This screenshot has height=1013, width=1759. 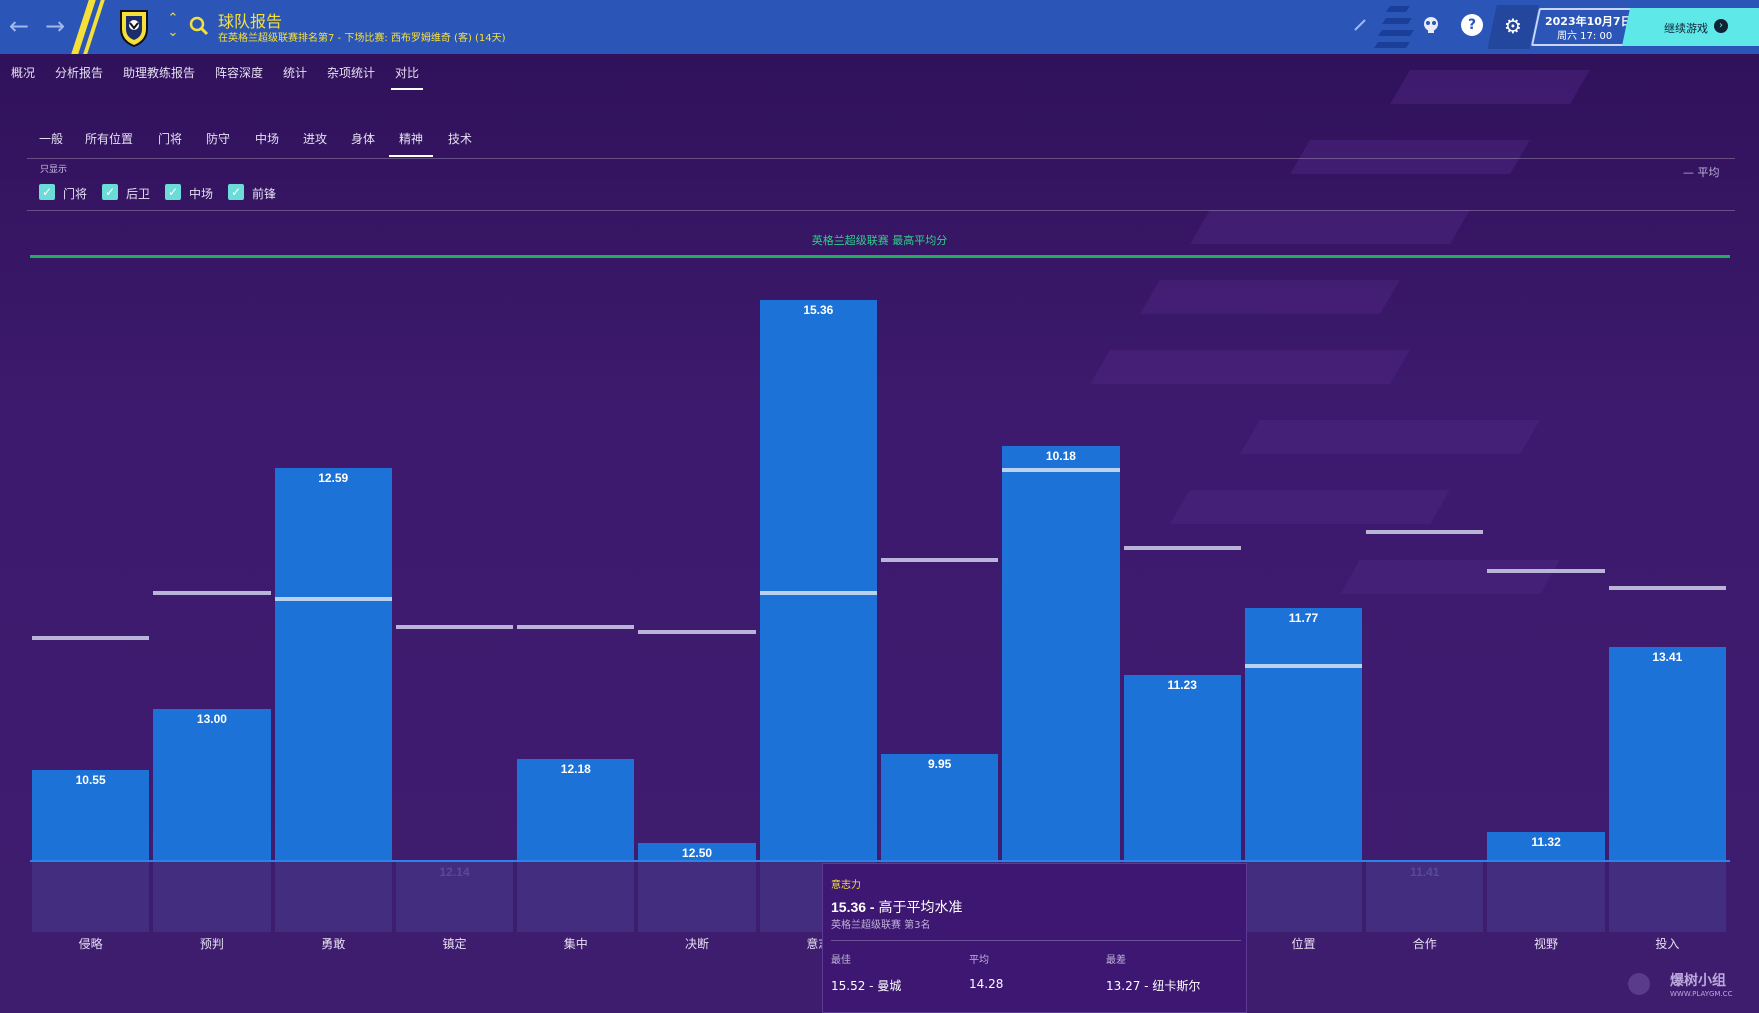 What do you see at coordinates (173, 192) in the screenshot?
I see `checkbox-midfielder: ✓` at bounding box center [173, 192].